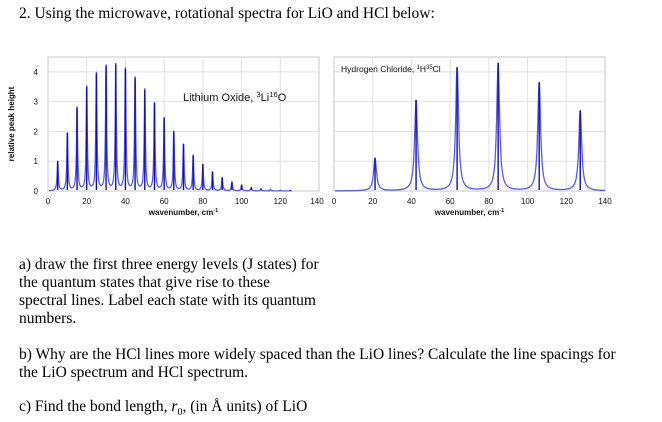 Image resolution: width=662 pixels, height=422 pixels. I want to click on y-tick-label: 0, so click(36, 191).